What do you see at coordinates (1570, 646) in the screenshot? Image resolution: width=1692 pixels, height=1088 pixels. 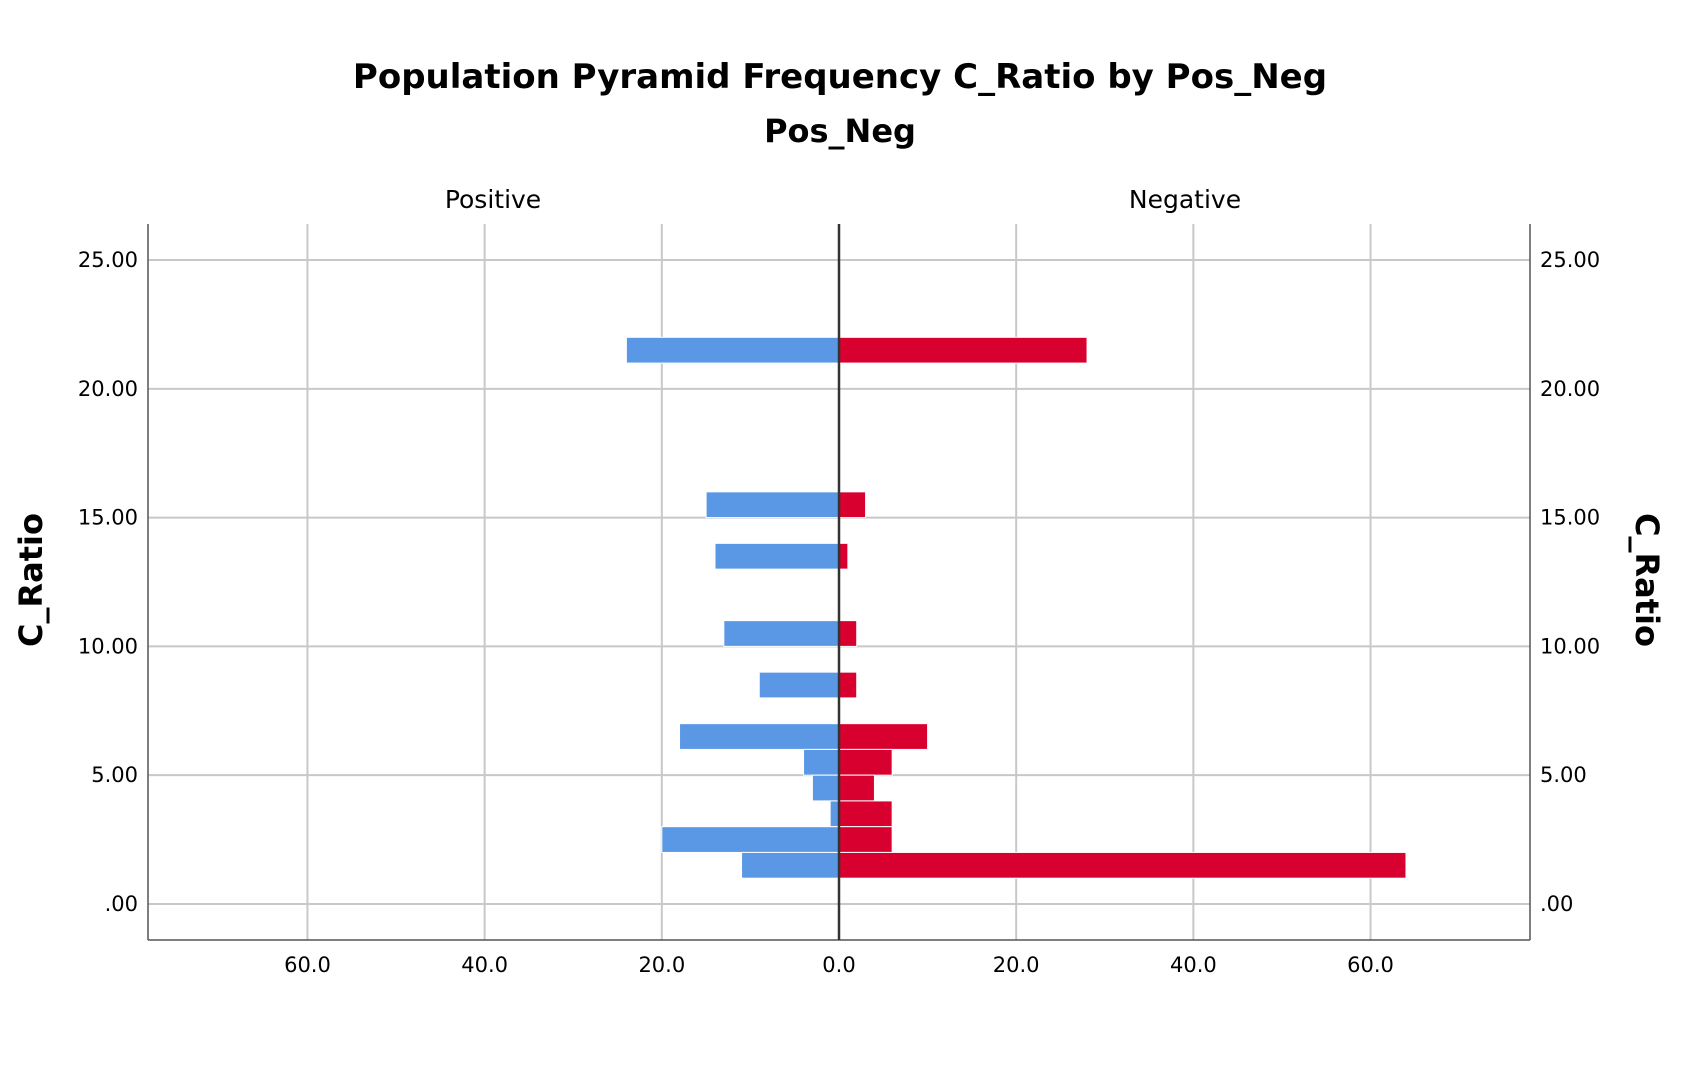 I see `y-tick-right-2: 10.00` at bounding box center [1570, 646].